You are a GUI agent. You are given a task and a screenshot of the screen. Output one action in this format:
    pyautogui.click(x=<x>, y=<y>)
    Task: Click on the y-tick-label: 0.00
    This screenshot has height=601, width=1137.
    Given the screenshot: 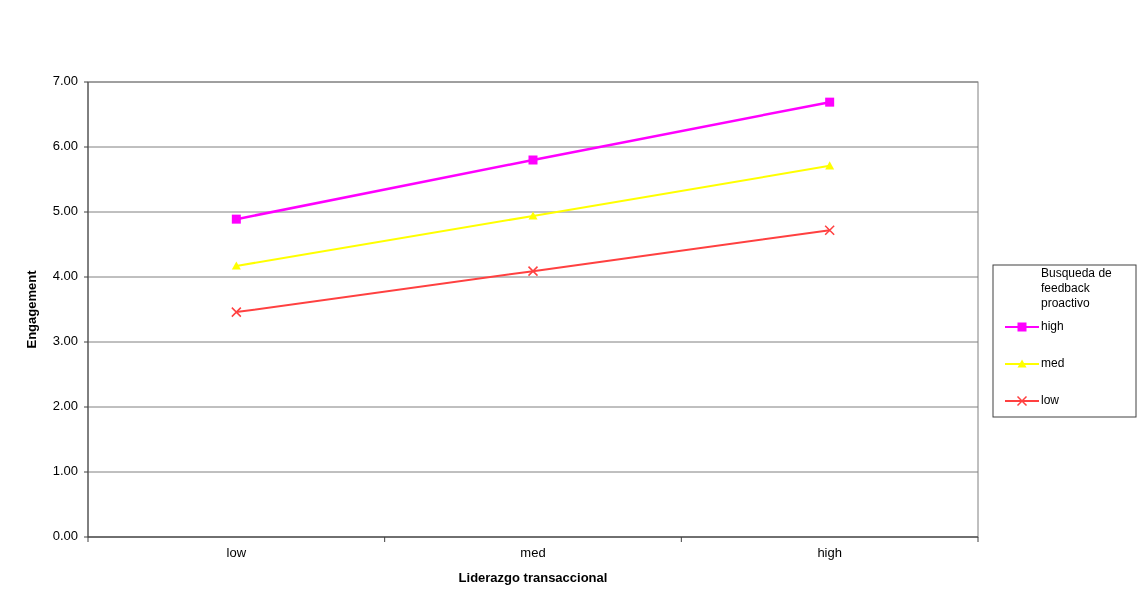 What is the action you would take?
    pyautogui.click(x=65, y=536)
    